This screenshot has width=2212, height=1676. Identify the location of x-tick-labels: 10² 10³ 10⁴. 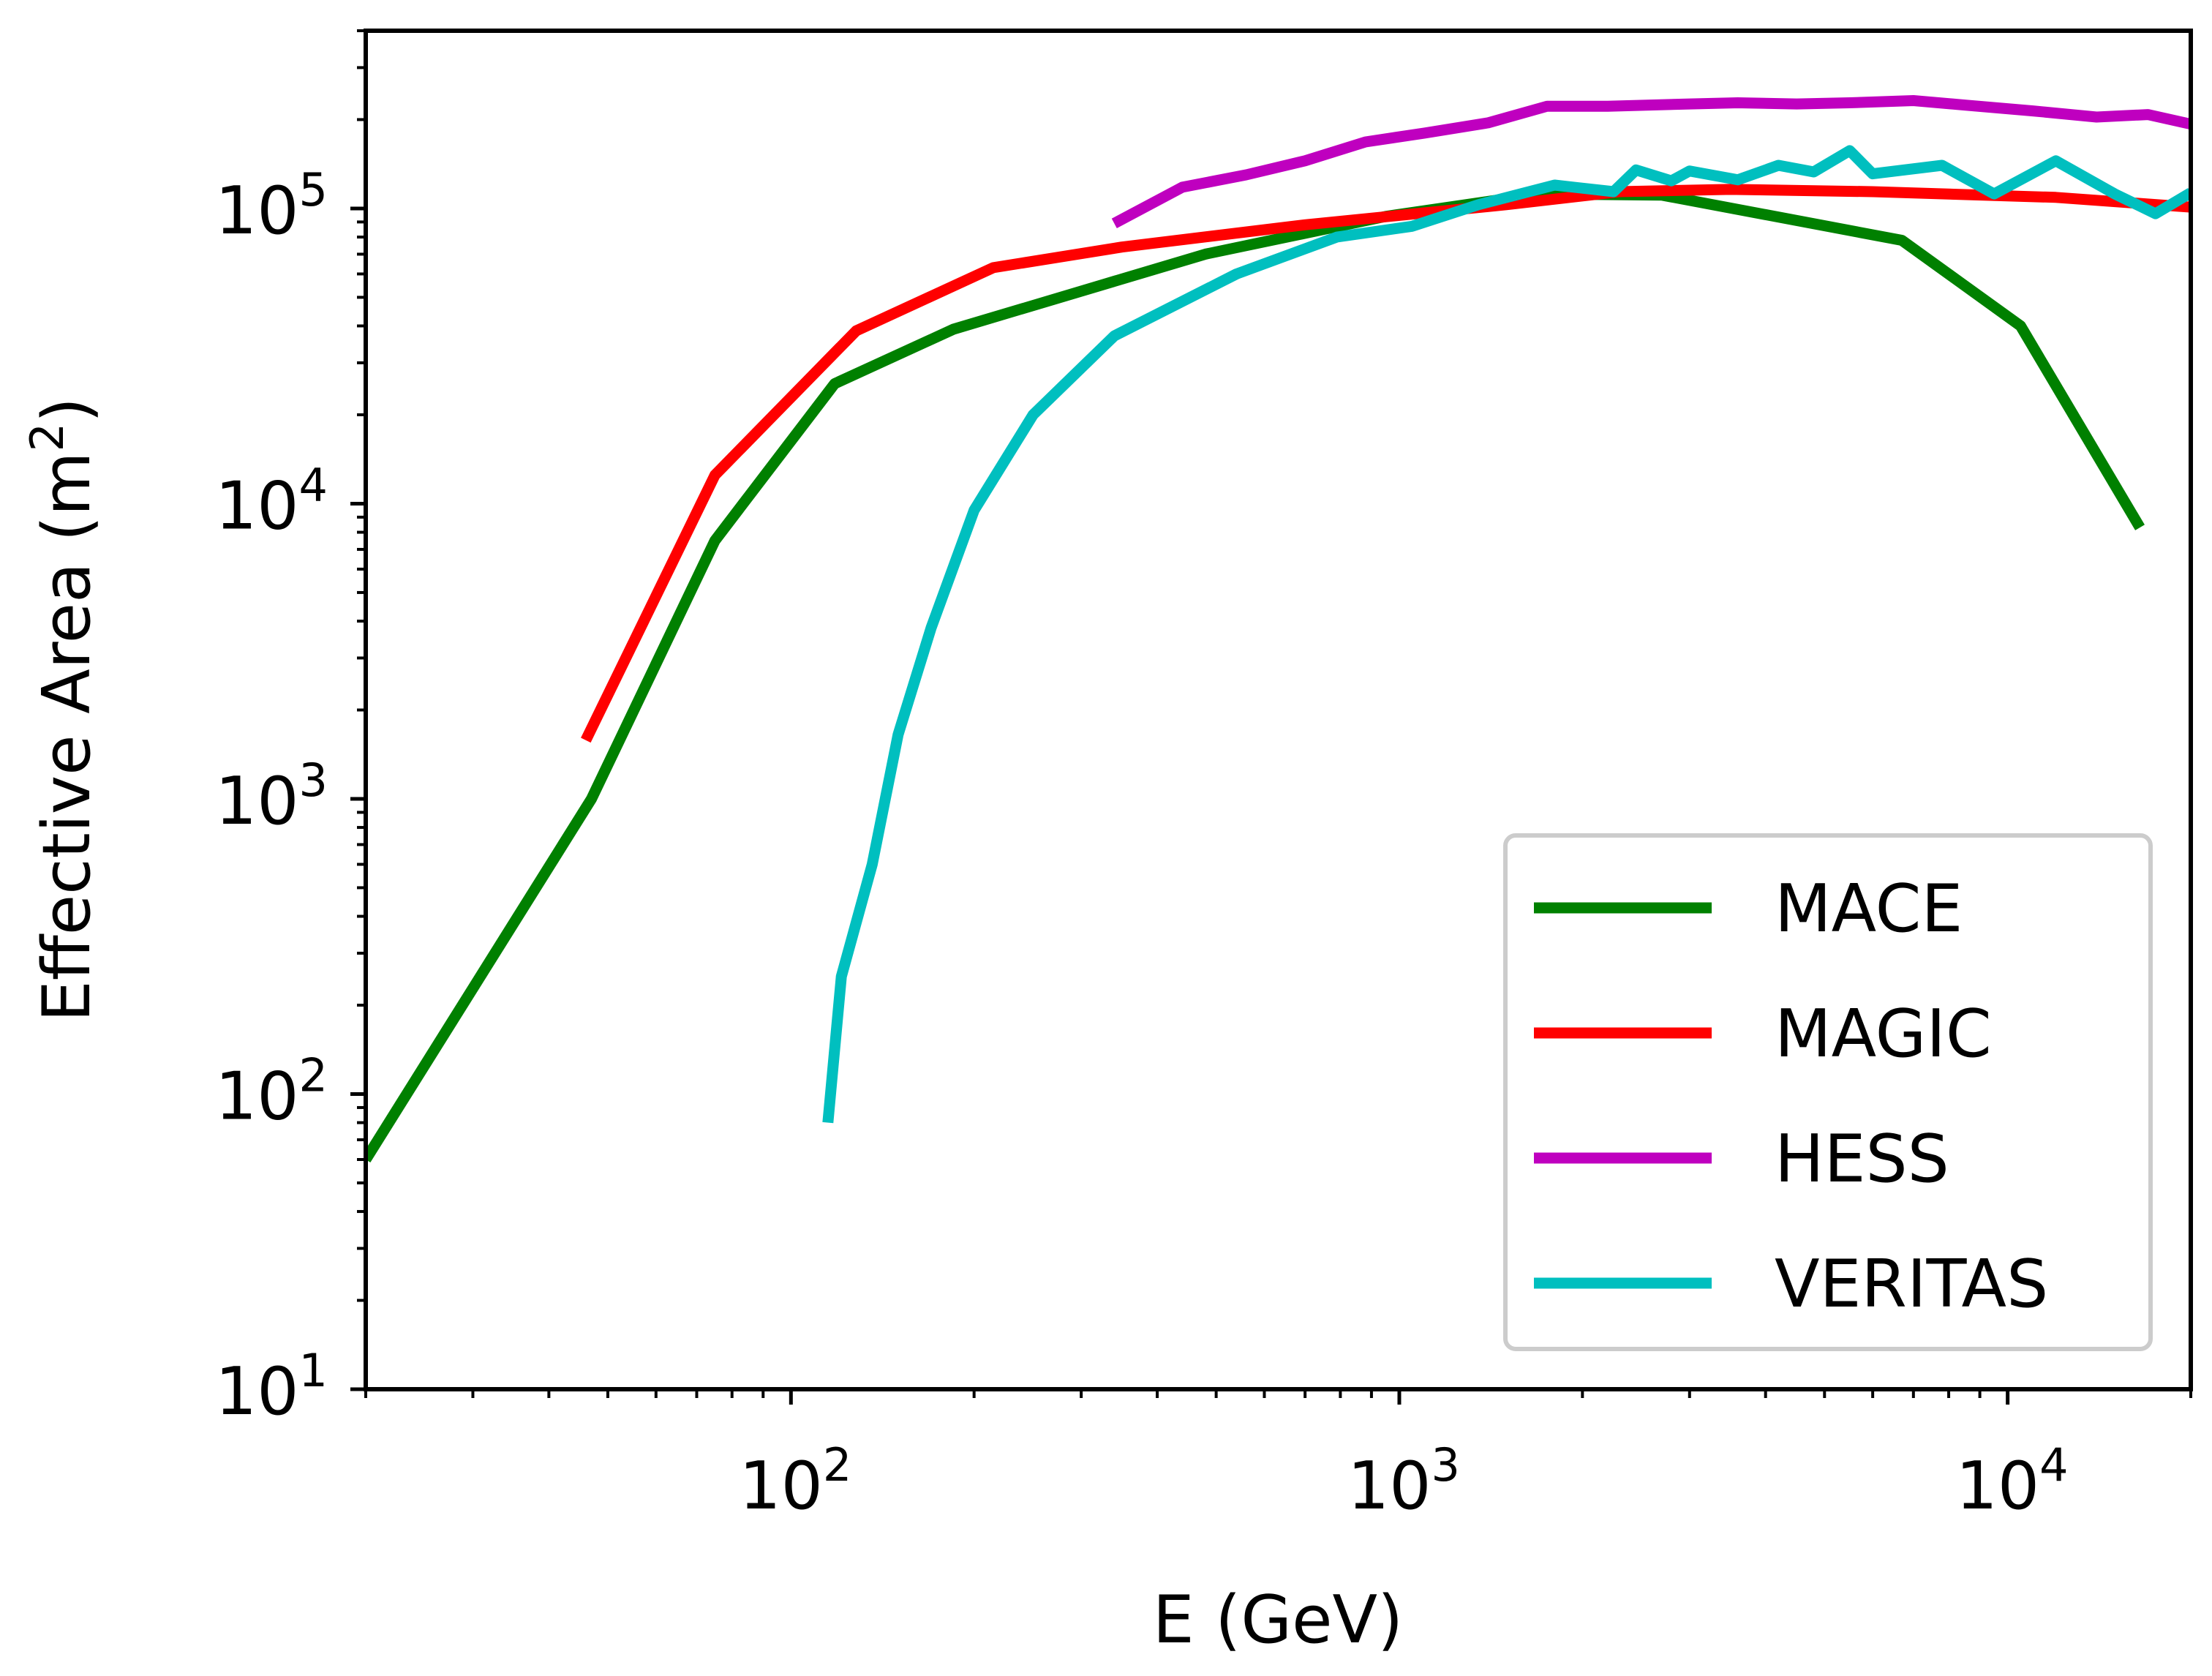
(1403, 1481).